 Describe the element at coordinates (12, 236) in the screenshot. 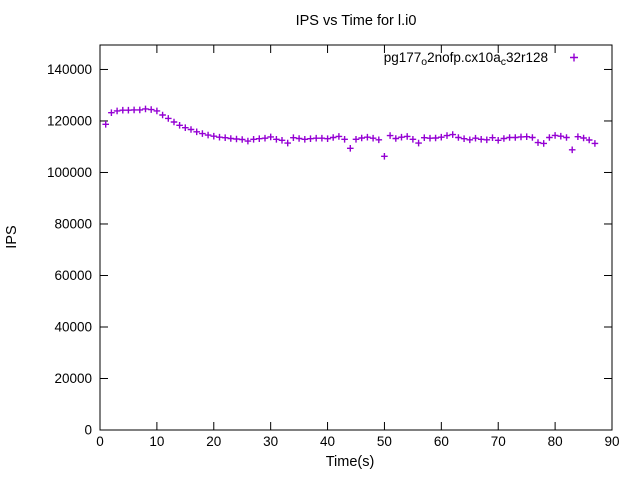

I see `y-axis-label: IPS` at that location.